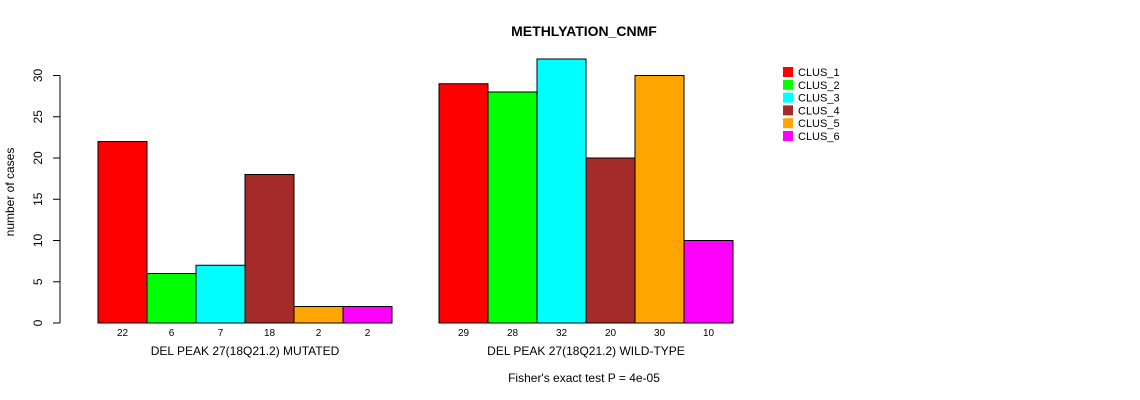 This screenshot has height=400, width=1140. What do you see at coordinates (611, 333) in the screenshot?
I see `bar-count-label: 20` at bounding box center [611, 333].